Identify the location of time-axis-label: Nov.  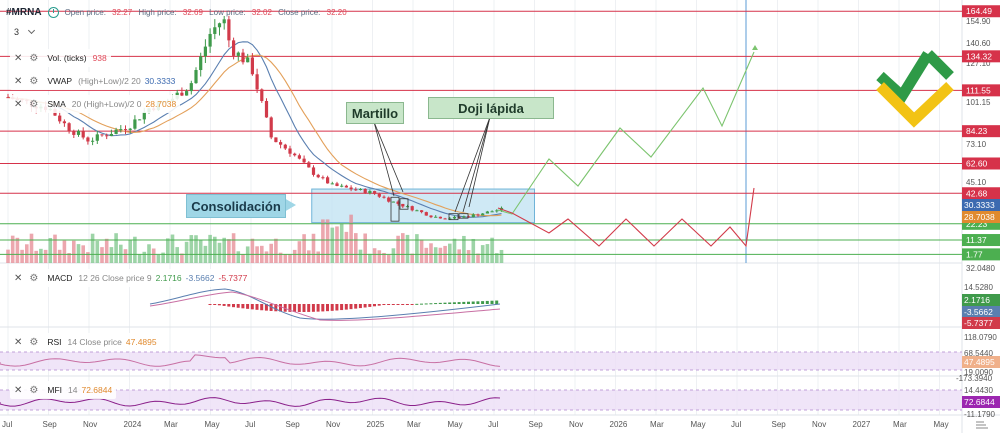
(90, 424).